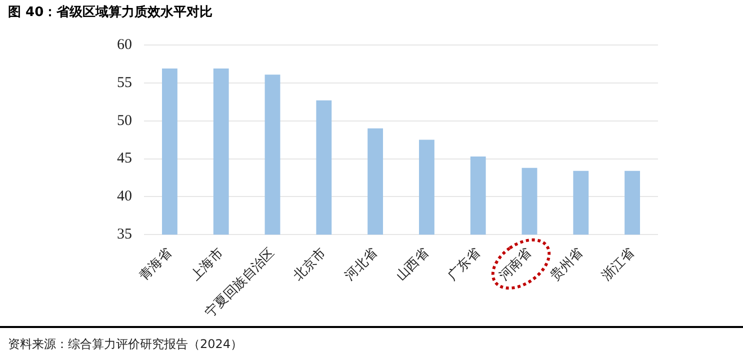  What do you see at coordinates (124, 120) in the screenshot?
I see `y-tick-label: 50` at bounding box center [124, 120].